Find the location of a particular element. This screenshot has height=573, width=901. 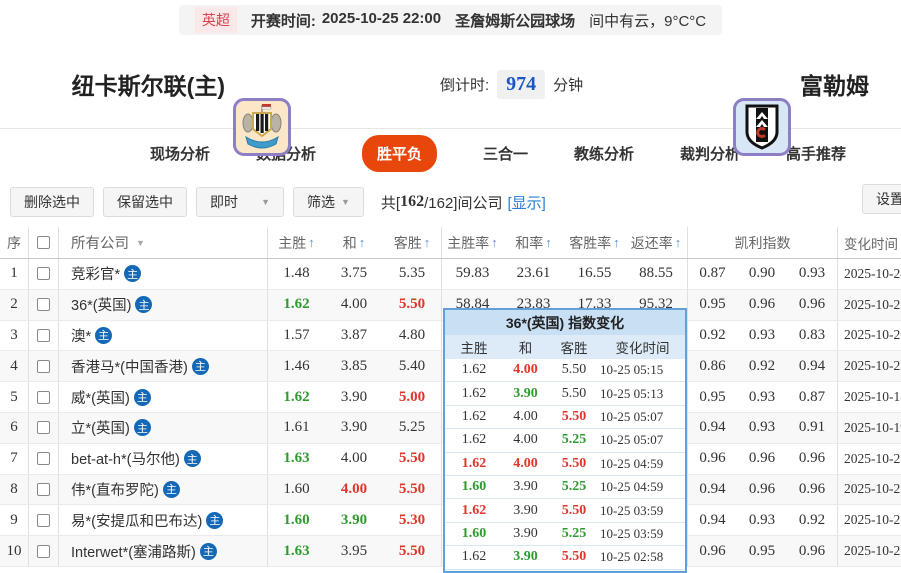

home-odds: 1.48 is located at coordinates (296, 274).